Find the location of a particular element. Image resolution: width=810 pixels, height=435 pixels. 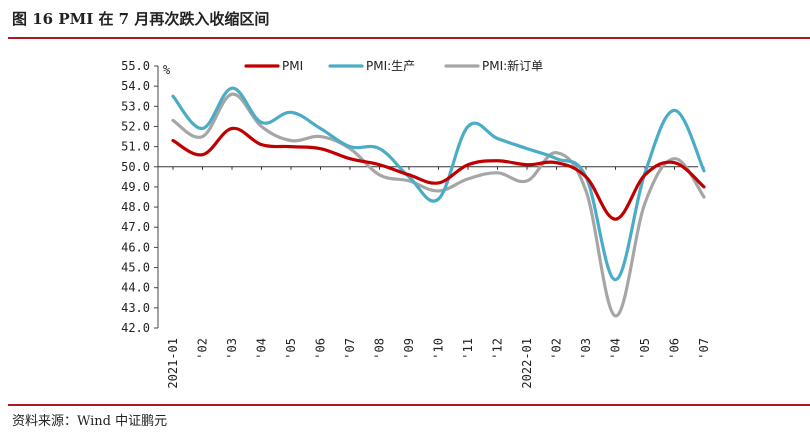

x-tick-label: '09 is located at coordinates (409, 349).